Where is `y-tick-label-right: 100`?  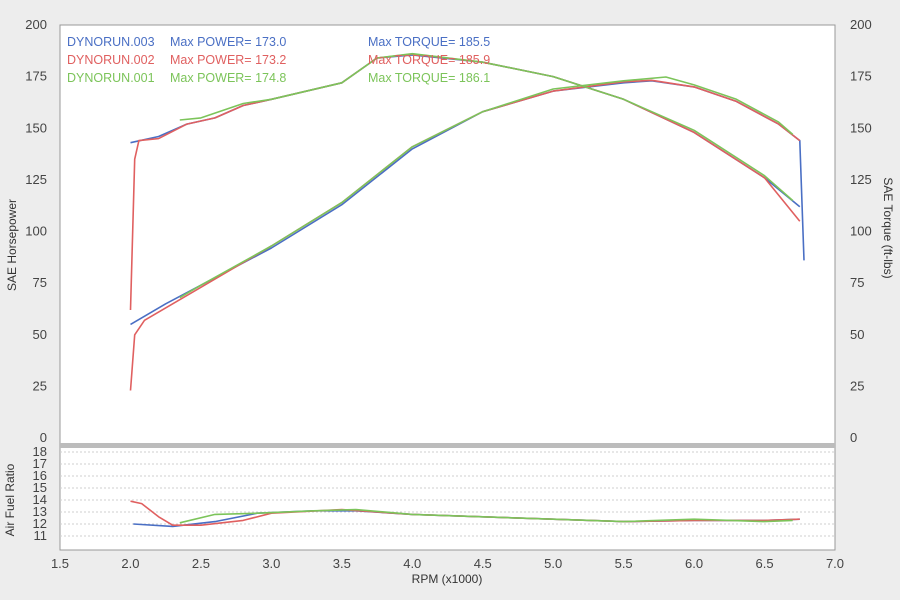
y-tick-label-right: 100 is located at coordinates (861, 231).